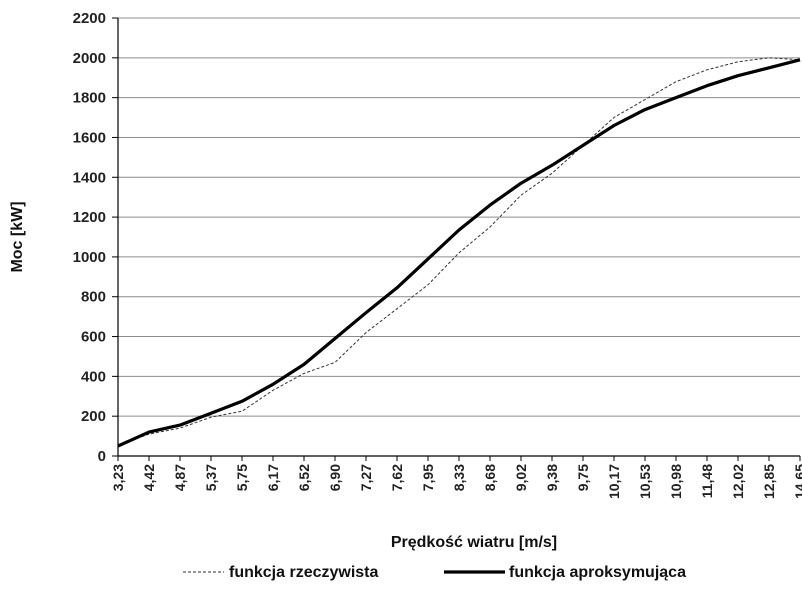 This screenshot has width=802, height=591. Describe the element at coordinates (583, 477) in the screenshot. I see `x-tick-label-15: 9,75` at that location.